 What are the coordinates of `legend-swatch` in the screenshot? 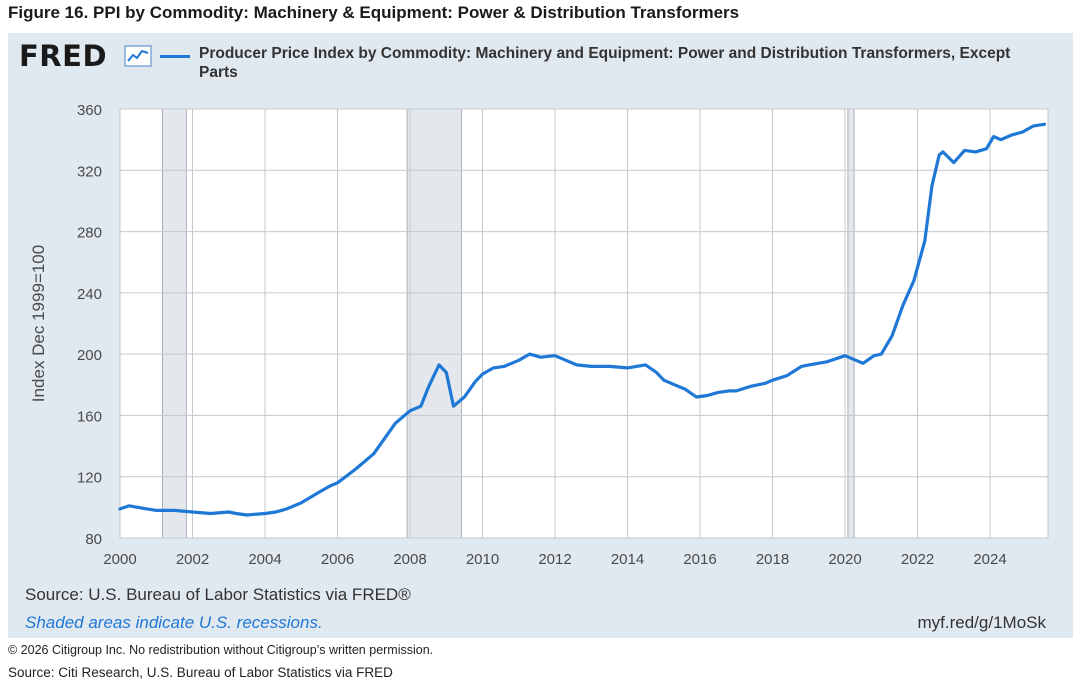 It's located at (175, 56).